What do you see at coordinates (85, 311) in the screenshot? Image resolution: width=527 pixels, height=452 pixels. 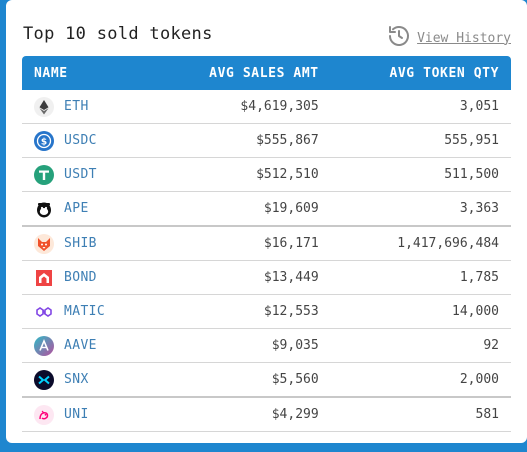 I see `token-symbol: MATIC` at bounding box center [85, 311].